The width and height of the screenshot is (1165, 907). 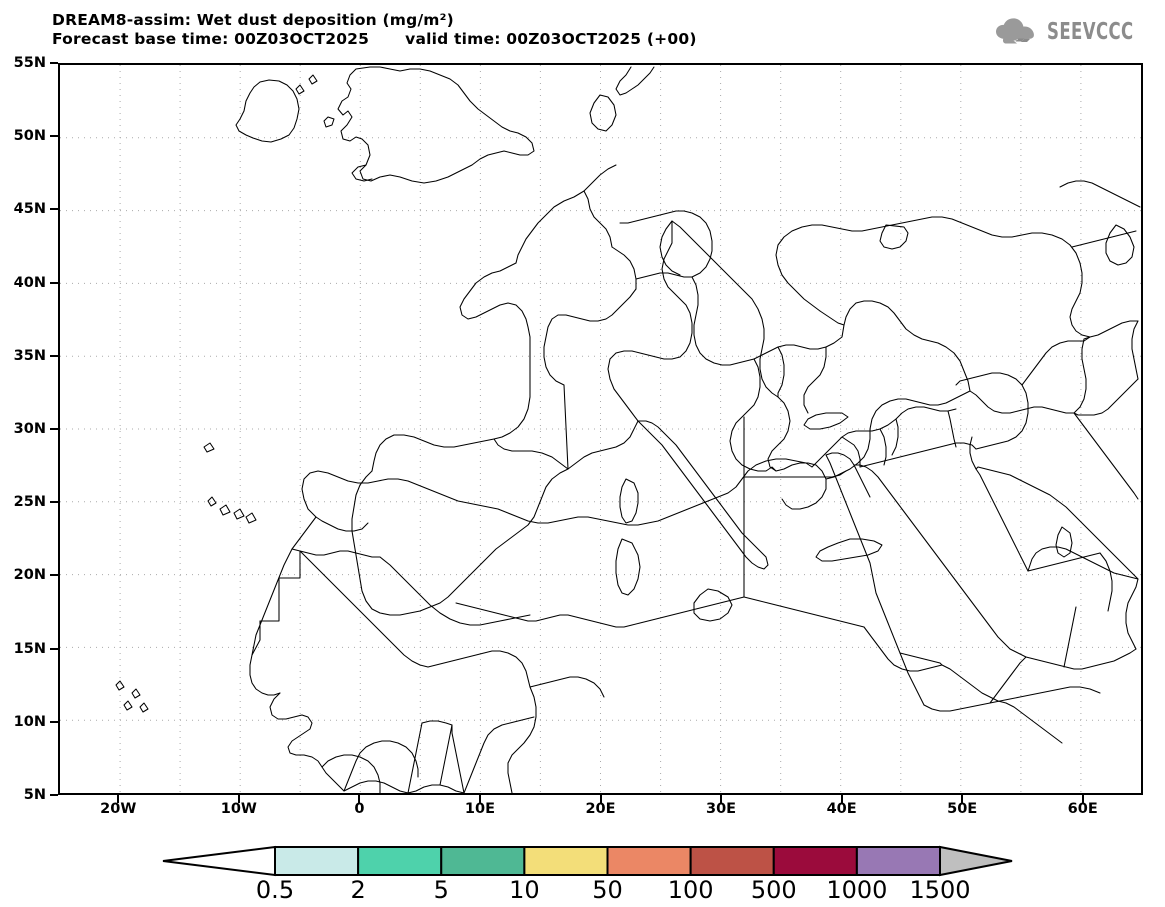 I want to click on latitude-tick-label: 25N, so click(x=29, y=502).